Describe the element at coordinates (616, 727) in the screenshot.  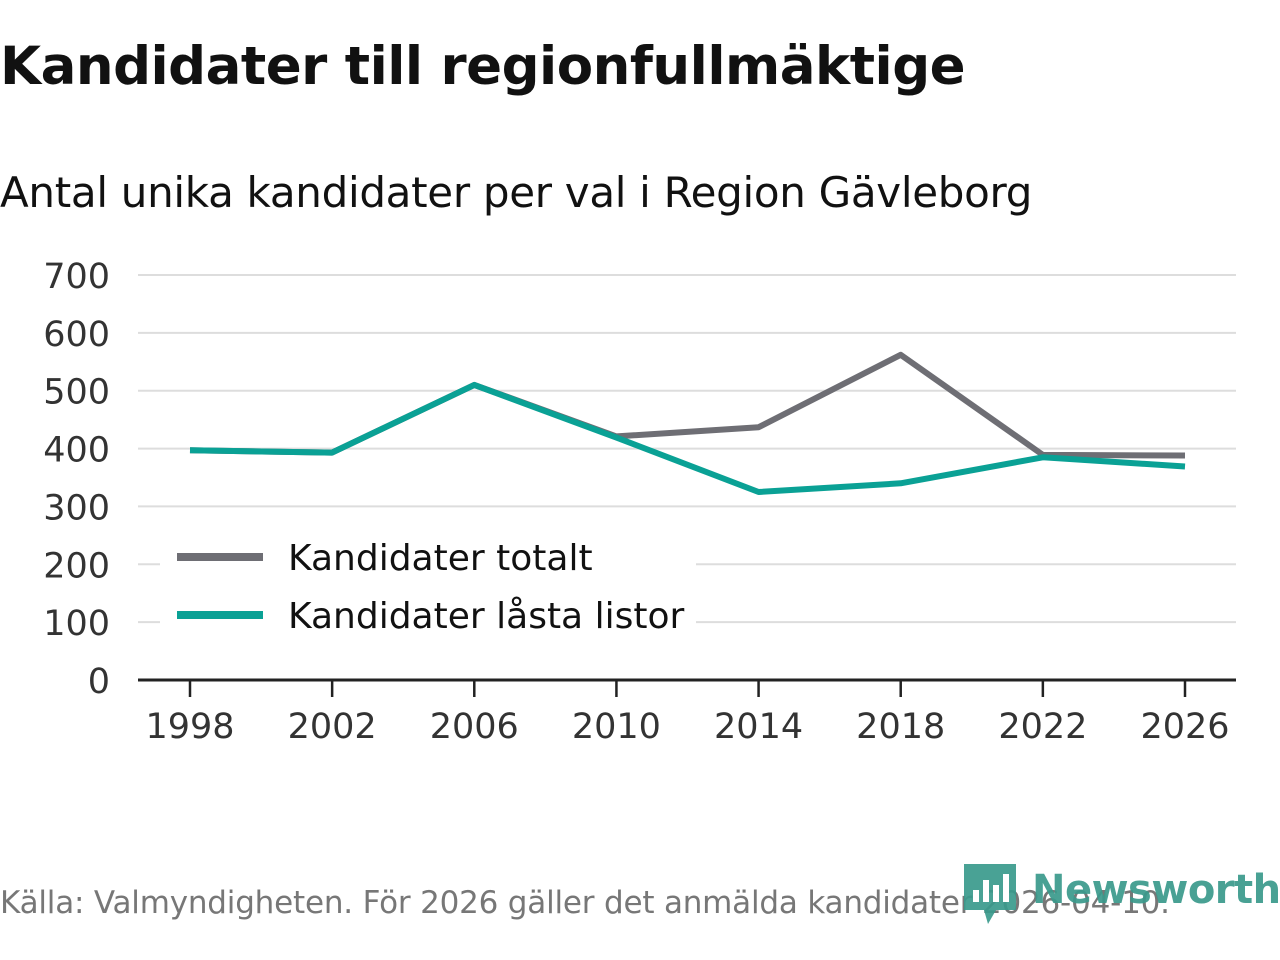
I see `x-tick-label: 2010` at that location.